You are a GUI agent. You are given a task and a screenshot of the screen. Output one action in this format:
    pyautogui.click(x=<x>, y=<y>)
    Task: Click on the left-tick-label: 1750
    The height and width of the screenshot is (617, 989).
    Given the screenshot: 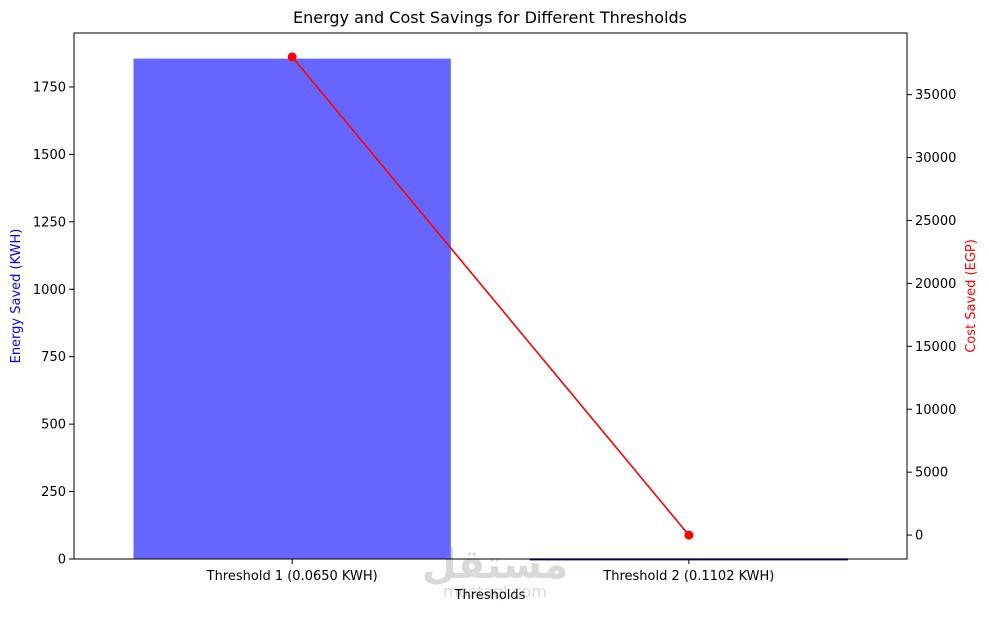 What is the action you would take?
    pyautogui.click(x=49, y=87)
    